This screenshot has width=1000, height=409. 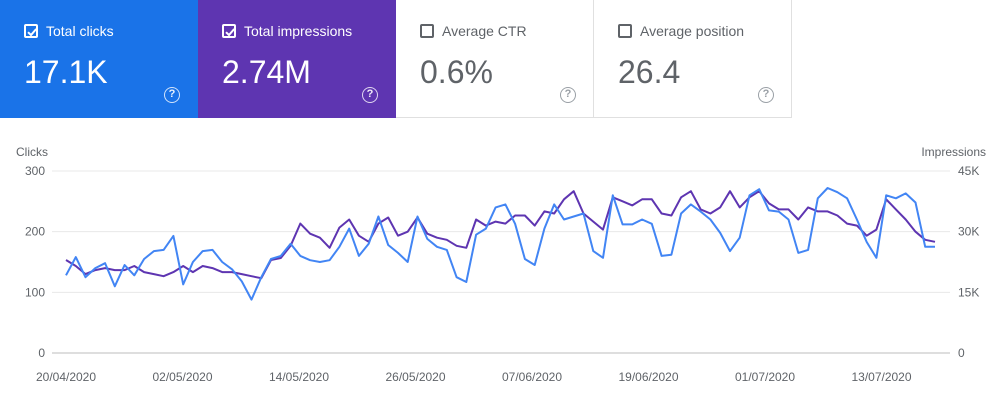 What do you see at coordinates (693, 59) in the screenshot?
I see `metric-card-average-position: Average position 26.4 ?` at bounding box center [693, 59].